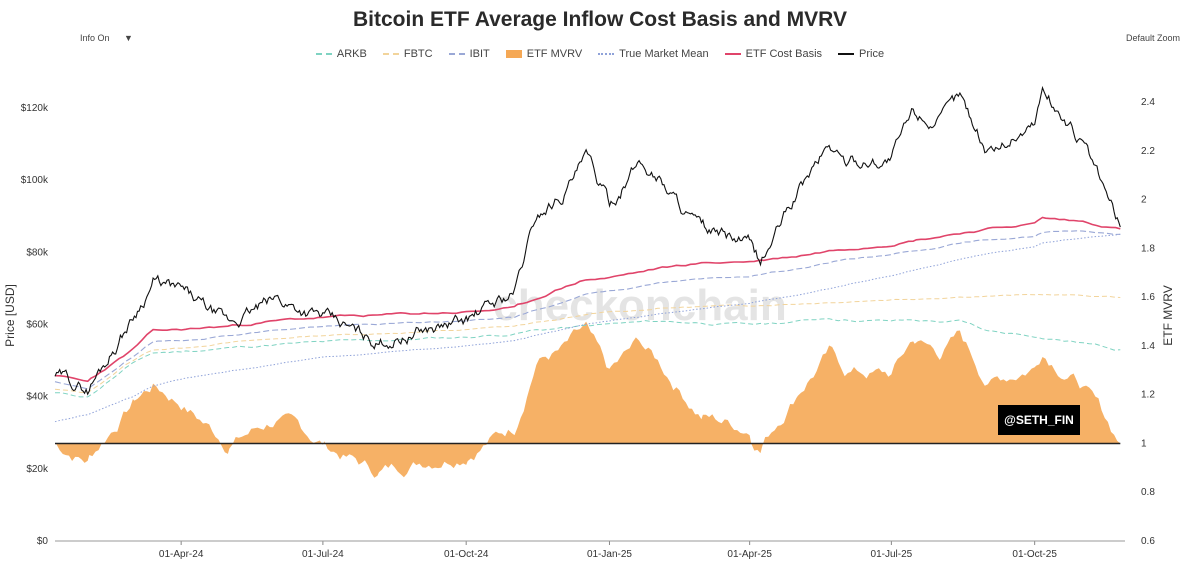 Image resolution: width=1200 pixels, height=565 pixels. What do you see at coordinates (1034, 554) in the screenshot?
I see `x-tick-label: 01-Oct-25` at bounding box center [1034, 554].